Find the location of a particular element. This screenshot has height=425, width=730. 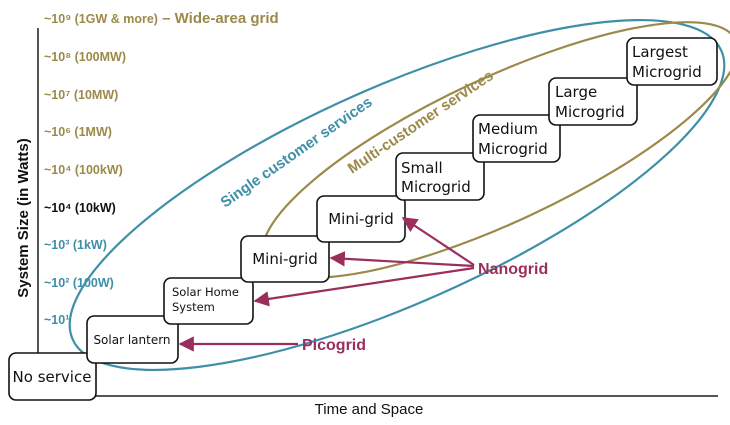

box-large-microgrid-line1: Large is located at coordinates (576, 92).